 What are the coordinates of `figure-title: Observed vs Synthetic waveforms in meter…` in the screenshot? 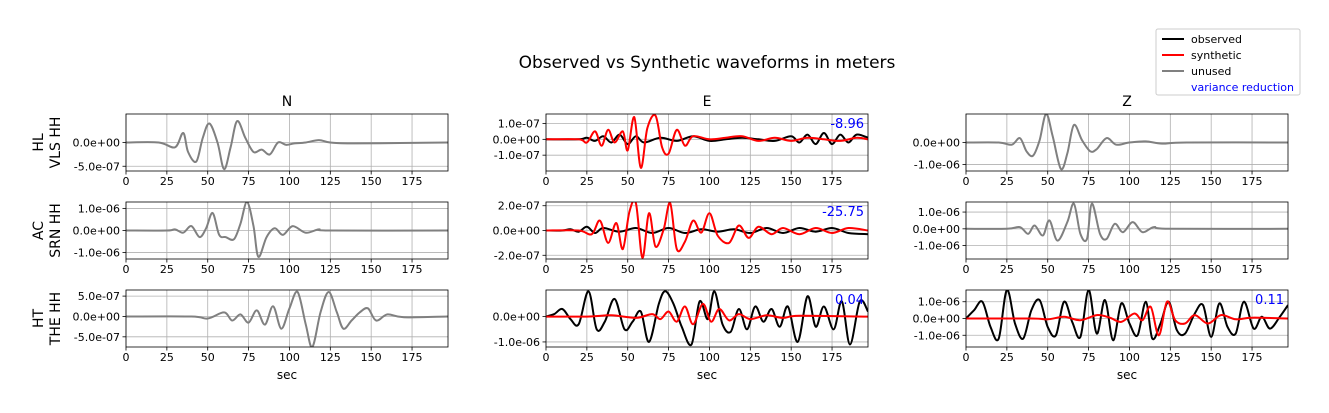 It's located at (707, 63).